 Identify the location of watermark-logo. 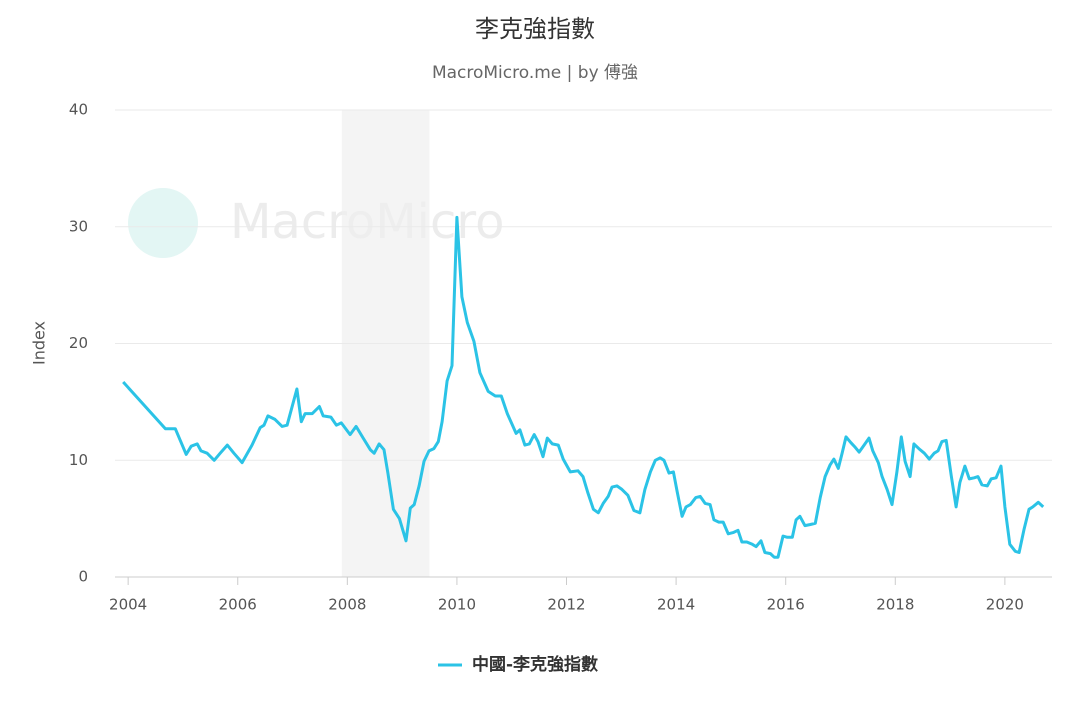
(163, 223).